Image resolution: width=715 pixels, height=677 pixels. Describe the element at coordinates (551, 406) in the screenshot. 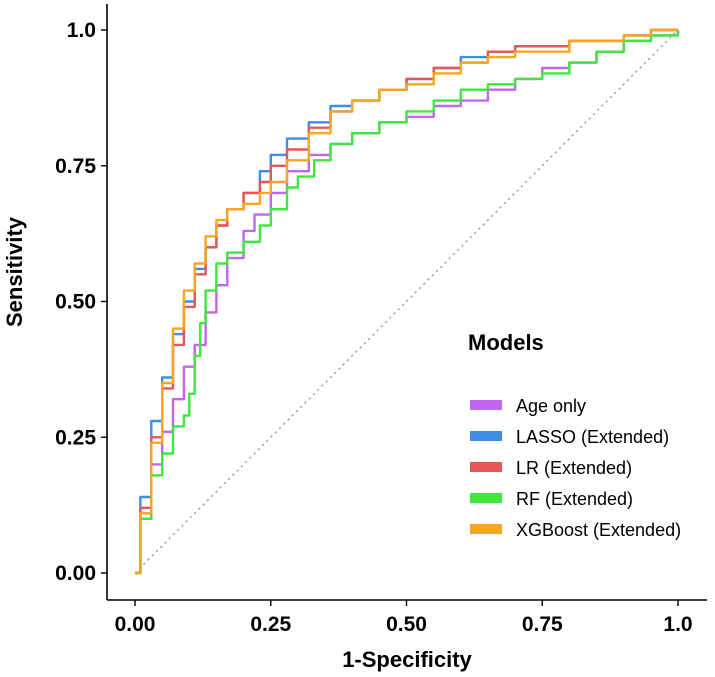

I see `legend-label-0: Age only` at that location.